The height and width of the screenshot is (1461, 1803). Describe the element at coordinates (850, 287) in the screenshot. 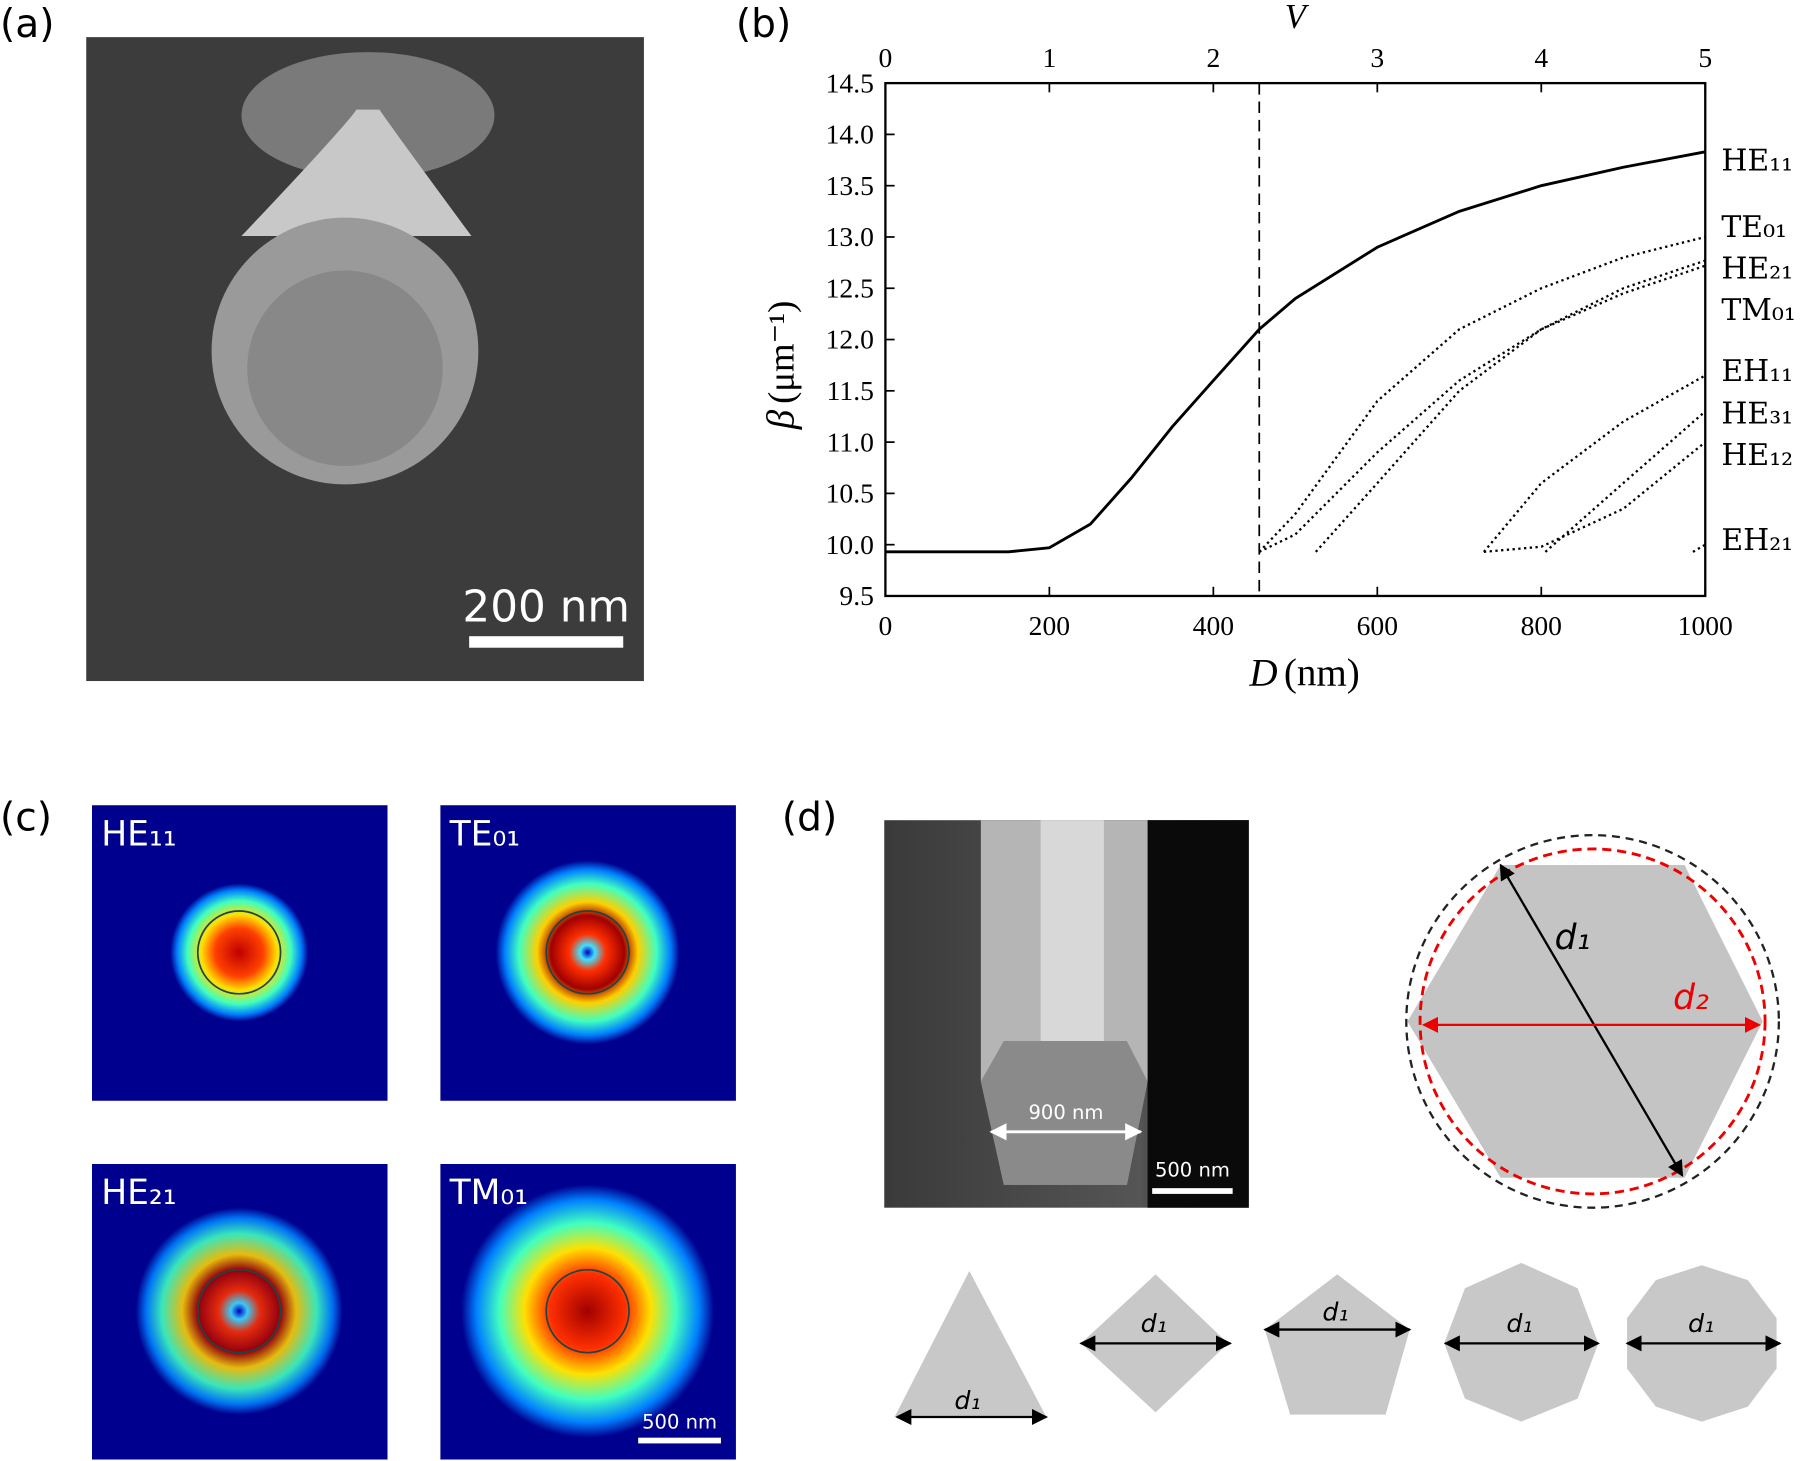

I see `y-tick-label: 12.5` at that location.